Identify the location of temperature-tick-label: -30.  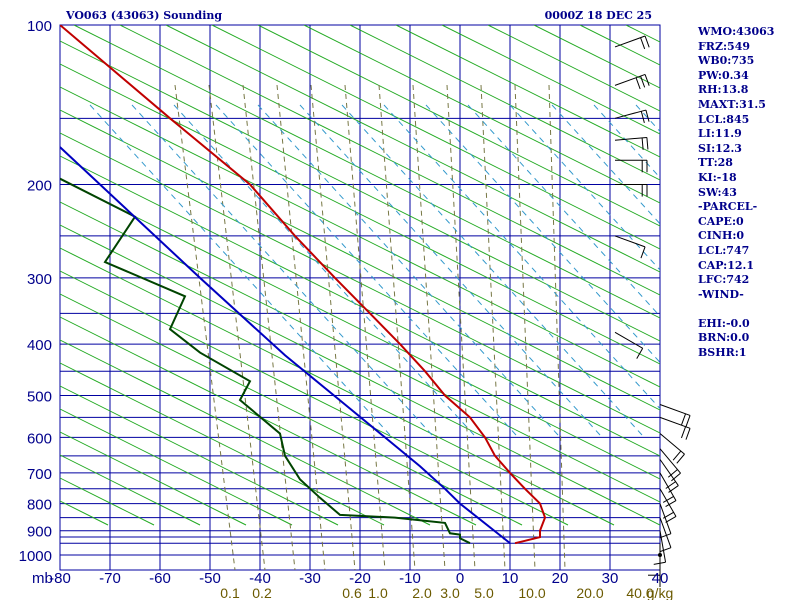
(310, 578).